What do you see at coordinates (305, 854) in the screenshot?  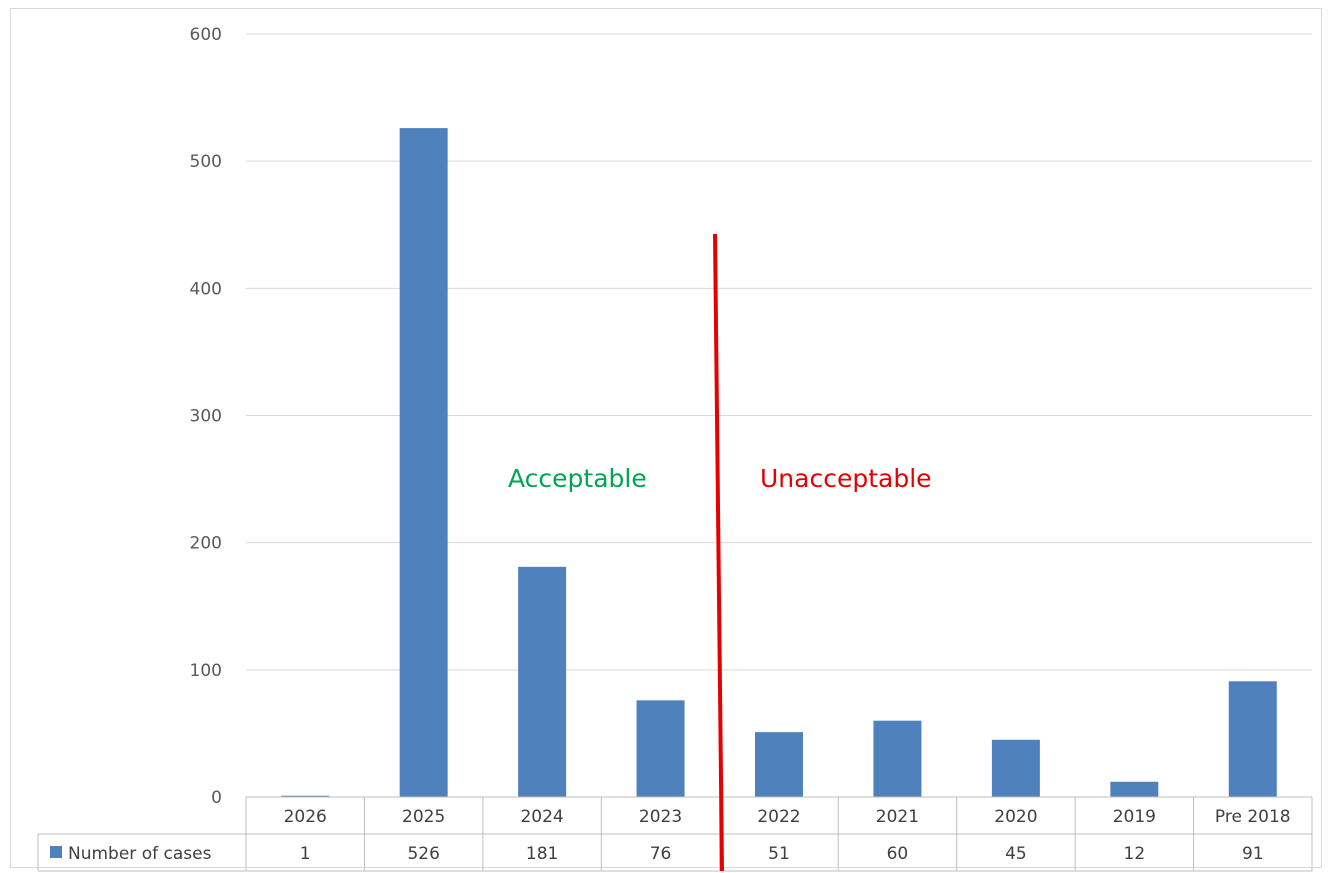 I see `data-table-value: 1` at bounding box center [305, 854].